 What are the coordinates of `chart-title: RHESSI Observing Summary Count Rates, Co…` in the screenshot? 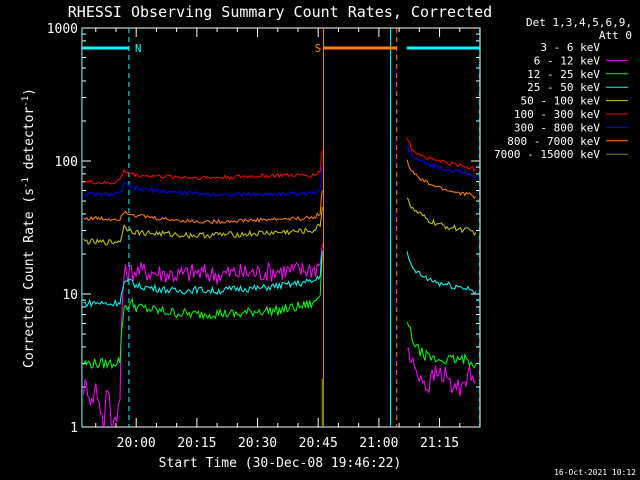 It's located at (280, 12).